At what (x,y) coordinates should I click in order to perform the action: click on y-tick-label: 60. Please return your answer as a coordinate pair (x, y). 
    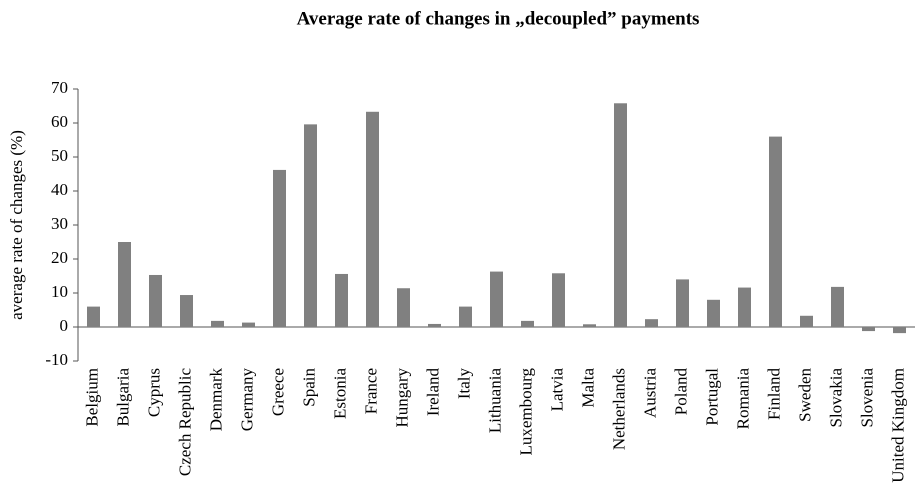
    Looking at the image, I should click on (59, 121).